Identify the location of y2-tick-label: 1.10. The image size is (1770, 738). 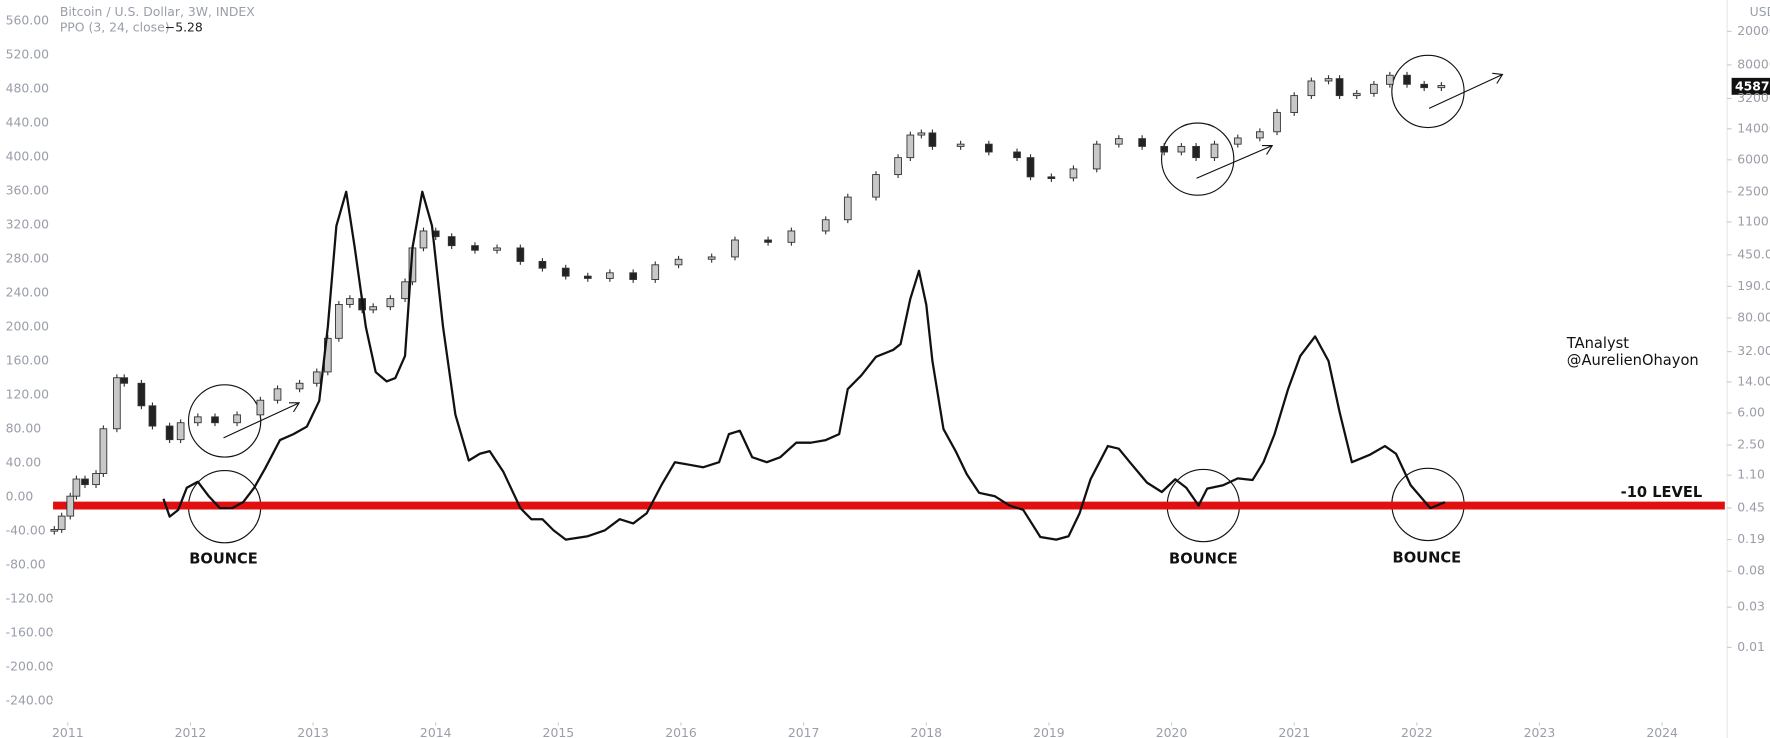
(1751, 474).